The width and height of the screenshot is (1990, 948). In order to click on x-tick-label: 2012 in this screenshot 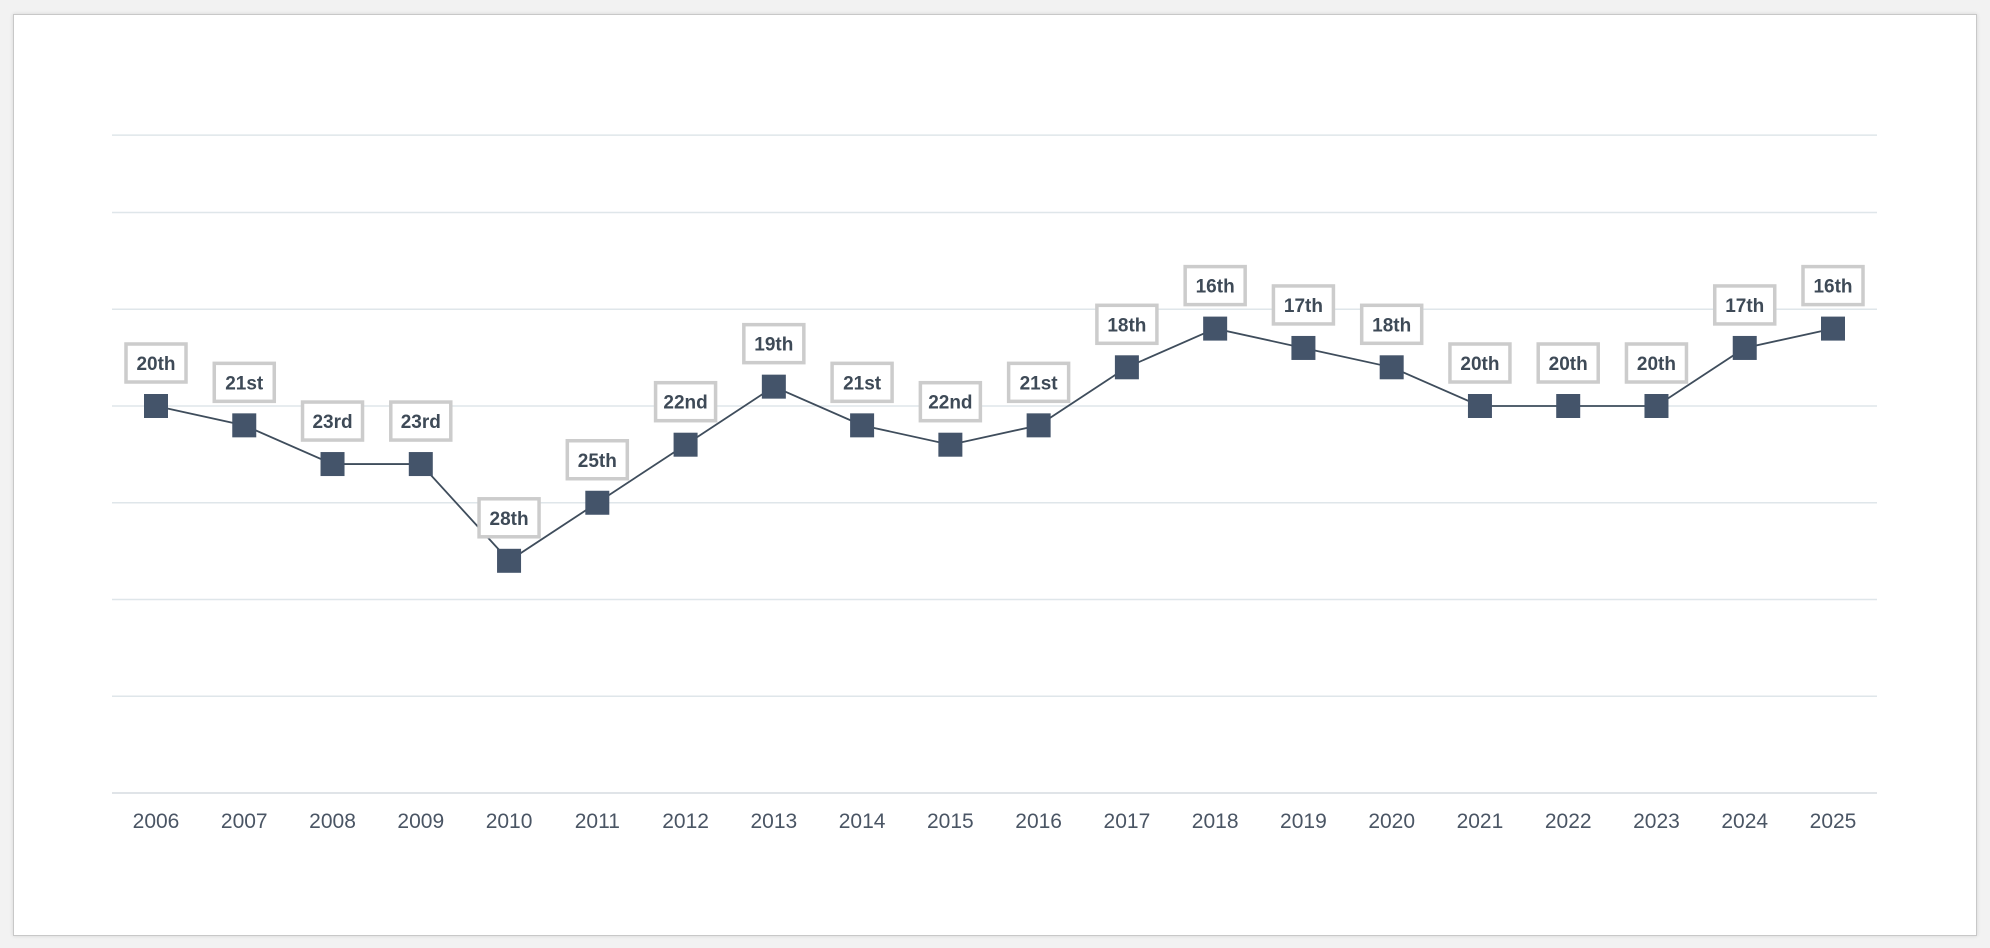, I will do `click(685, 821)`.